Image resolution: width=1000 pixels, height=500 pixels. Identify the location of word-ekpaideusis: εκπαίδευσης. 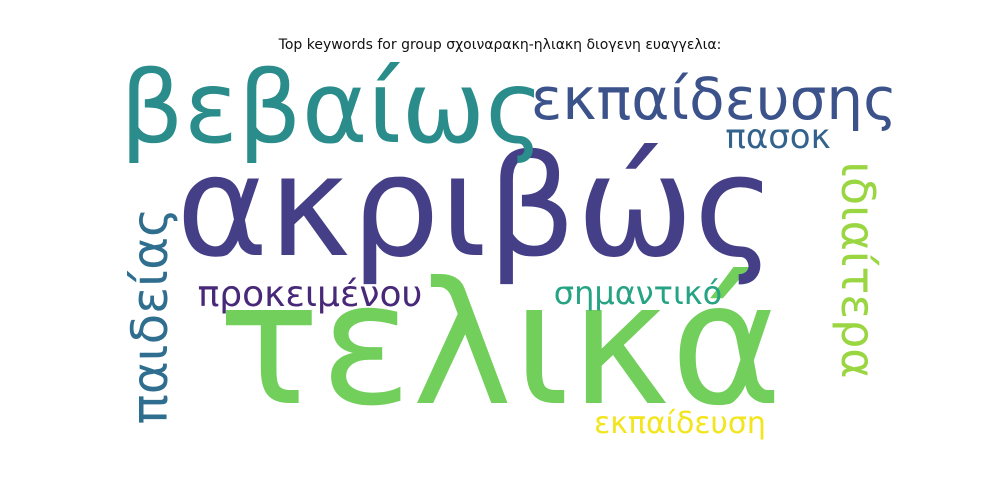
(714, 99).